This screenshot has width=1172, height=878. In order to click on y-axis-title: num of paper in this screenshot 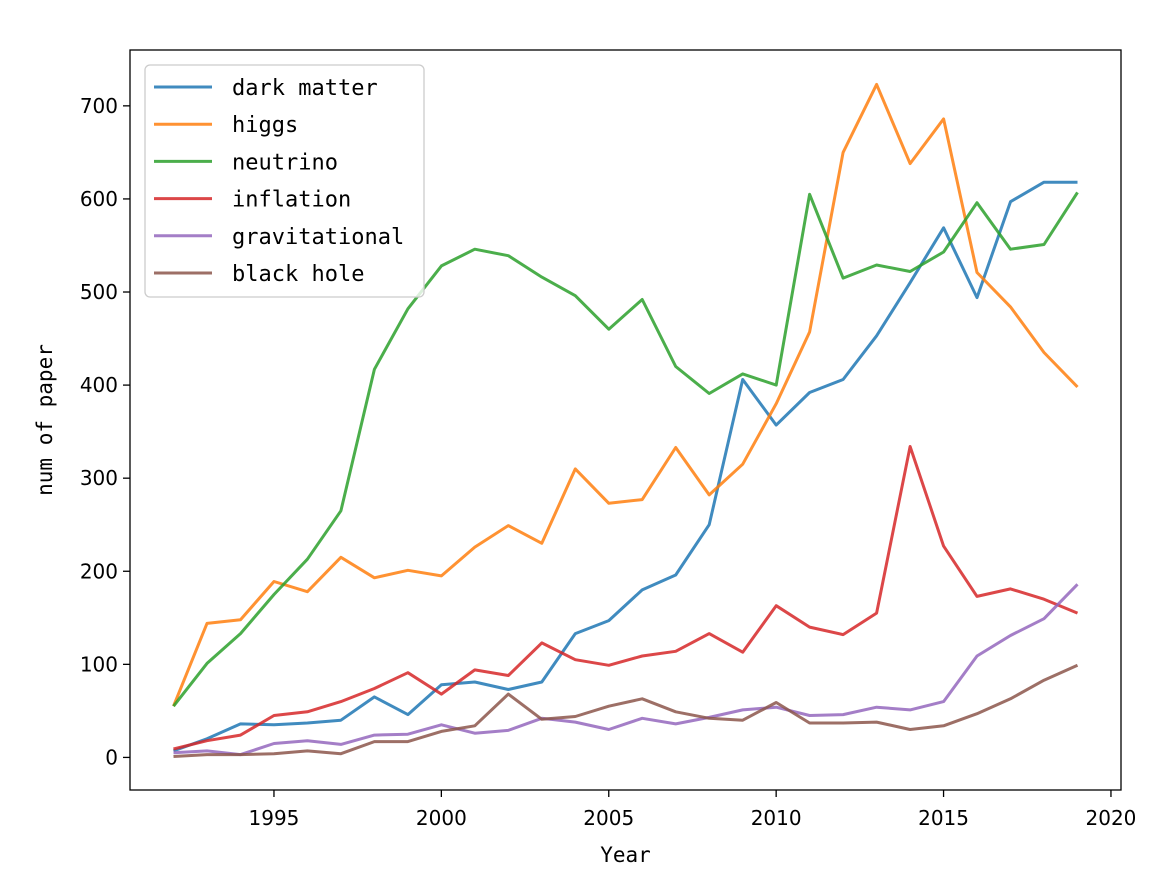, I will do `click(45, 420)`.